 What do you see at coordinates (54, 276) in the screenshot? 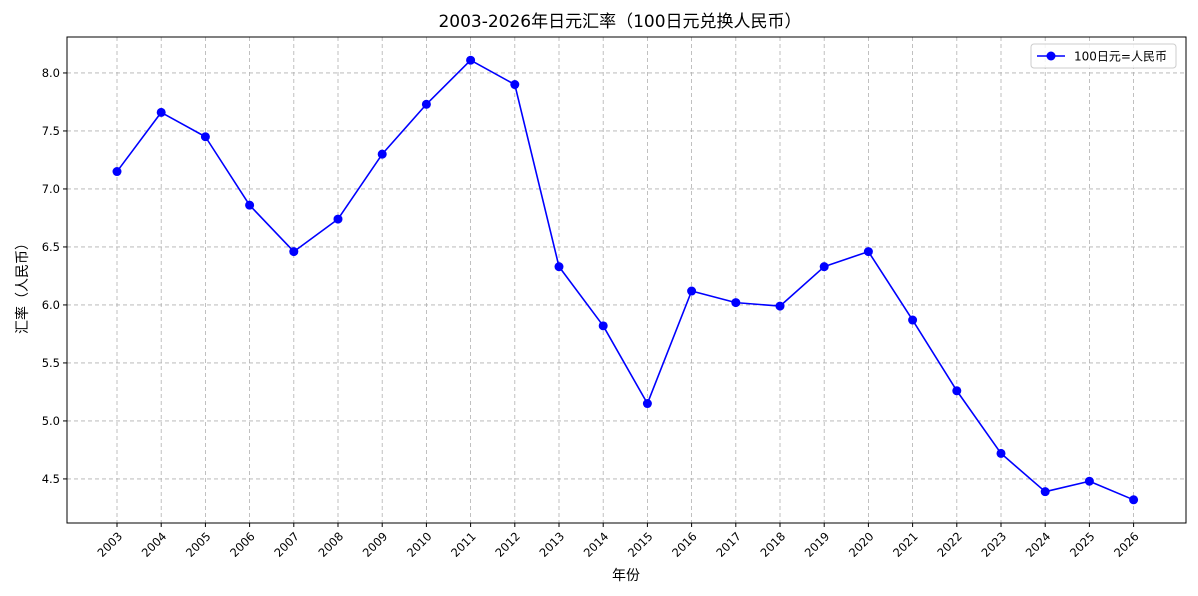
I see `y-axis-ticks: 4.5 5.0 5.5 6.0 6.5 7.0 7.5 8.0` at bounding box center [54, 276].